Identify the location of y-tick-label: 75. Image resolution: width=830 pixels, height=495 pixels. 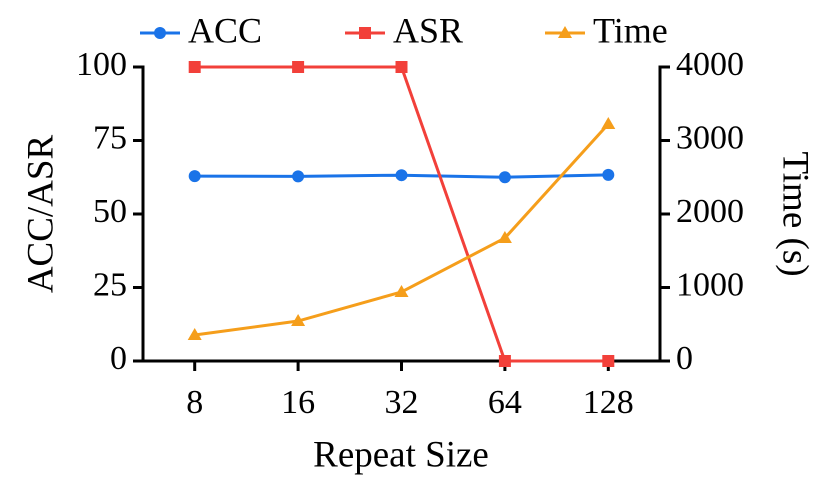
(110, 137).